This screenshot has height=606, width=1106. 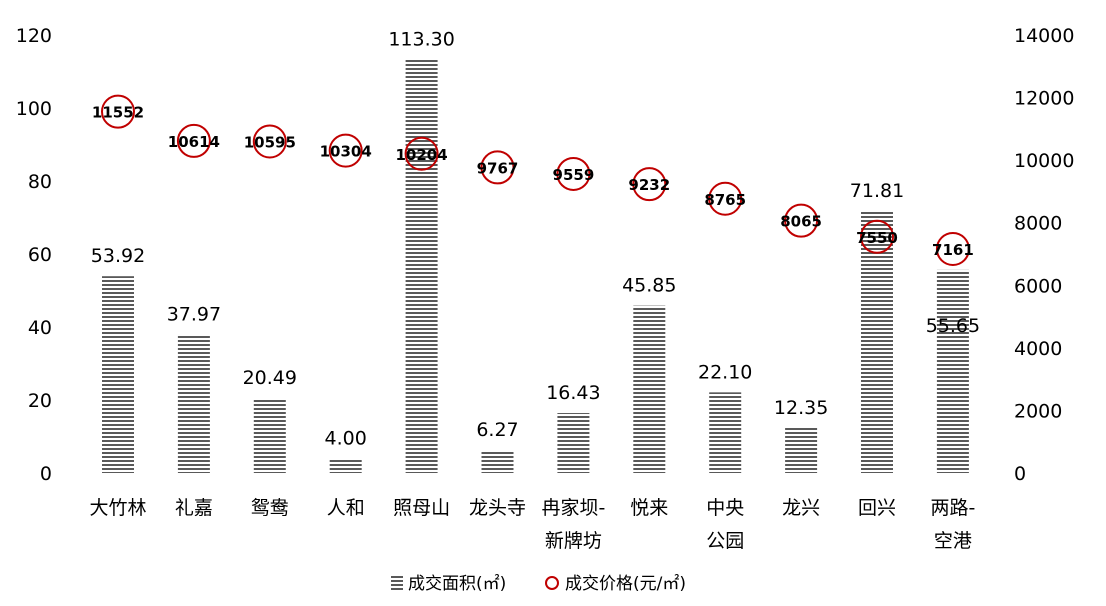 What do you see at coordinates (1044, 255) in the screenshot?
I see `right-y-axis: 0 2000 4000 6000 8000 10000 12000 14000` at bounding box center [1044, 255].